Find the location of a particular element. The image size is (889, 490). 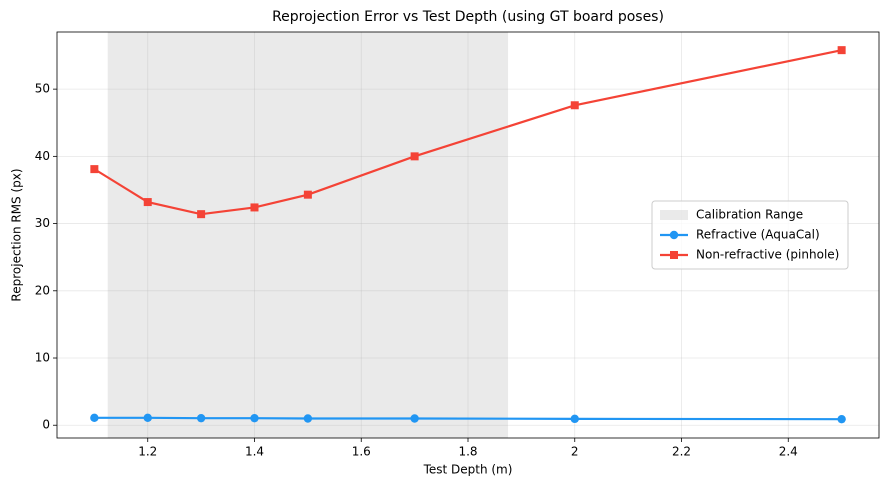

y-tick-label: 30 is located at coordinates (42, 223).